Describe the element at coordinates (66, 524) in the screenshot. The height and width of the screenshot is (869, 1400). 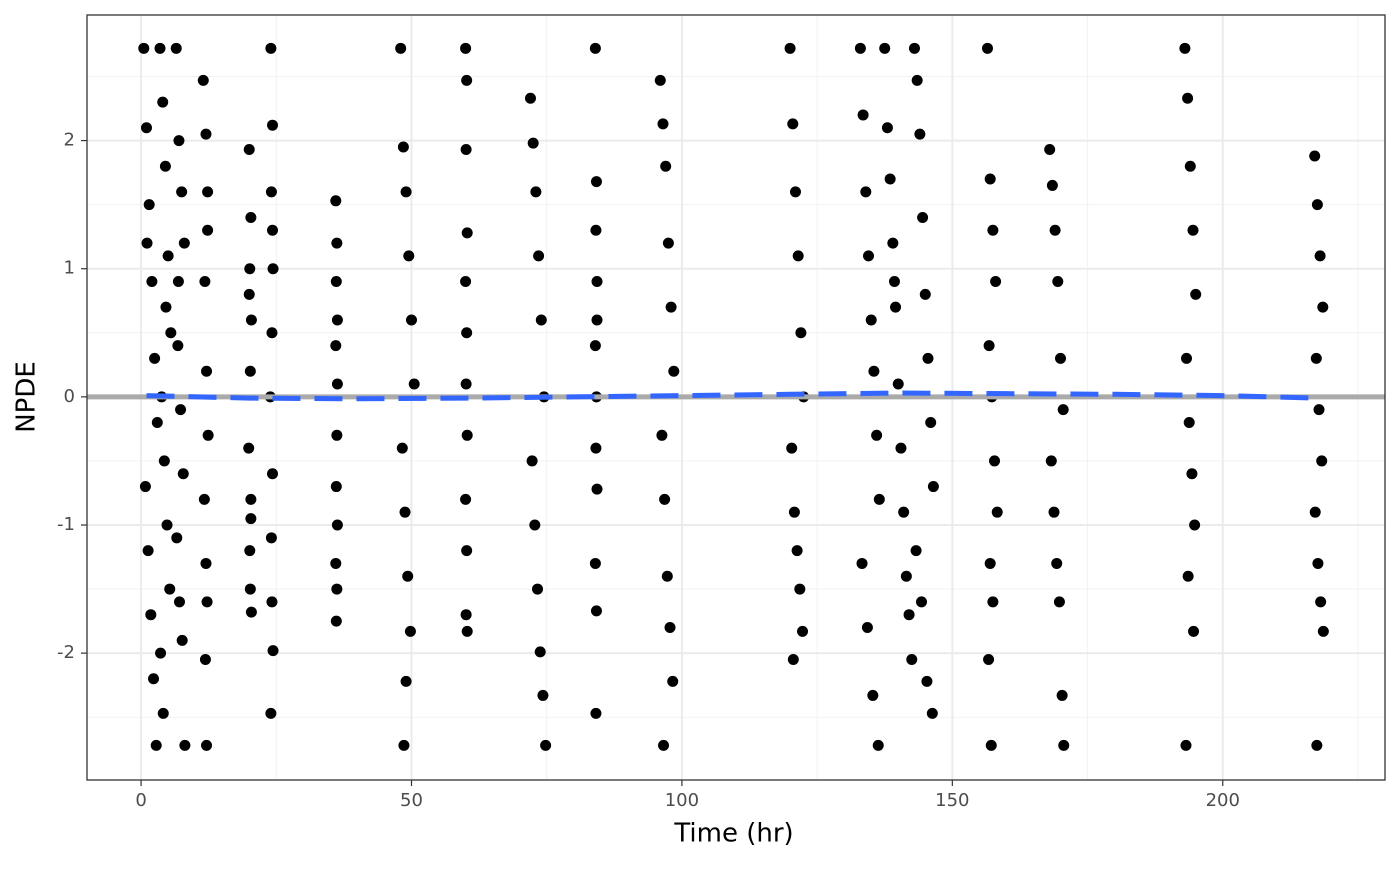
I see `y-tick-label: -1` at that location.